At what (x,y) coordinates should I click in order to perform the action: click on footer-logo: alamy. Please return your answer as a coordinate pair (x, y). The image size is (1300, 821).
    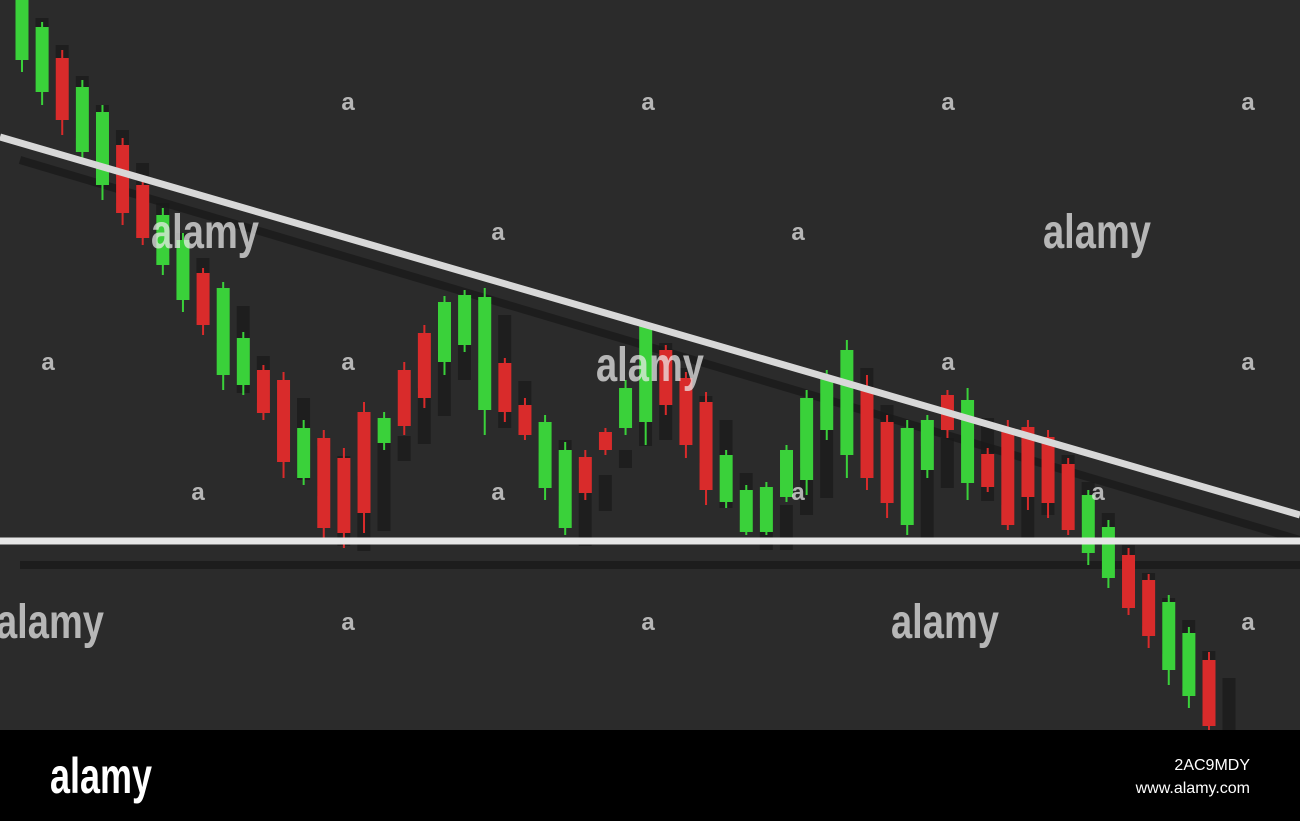
    Looking at the image, I should click on (101, 776).